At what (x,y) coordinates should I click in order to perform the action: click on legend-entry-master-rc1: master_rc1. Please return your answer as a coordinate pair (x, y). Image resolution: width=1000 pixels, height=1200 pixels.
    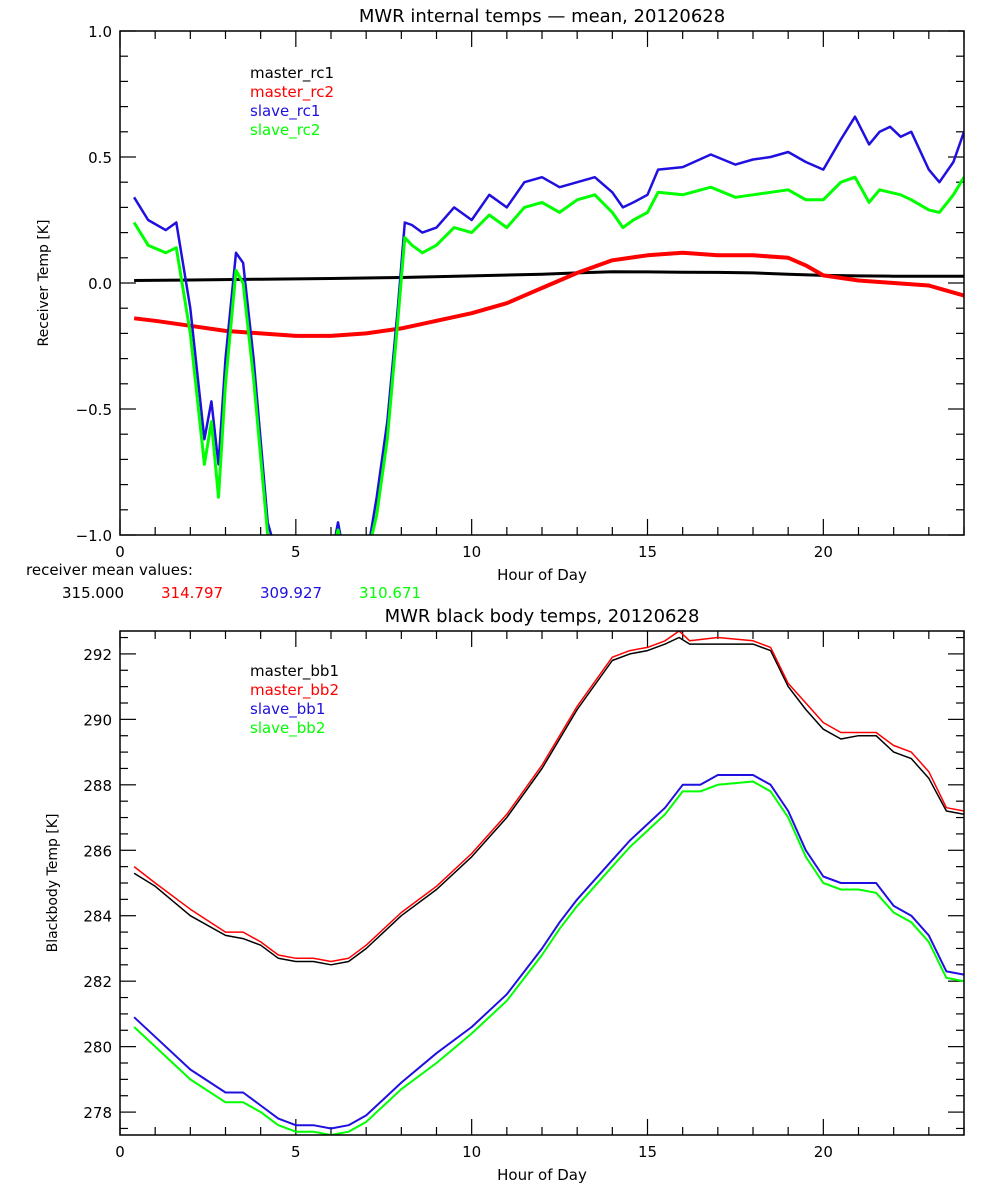
    Looking at the image, I should click on (292, 73).